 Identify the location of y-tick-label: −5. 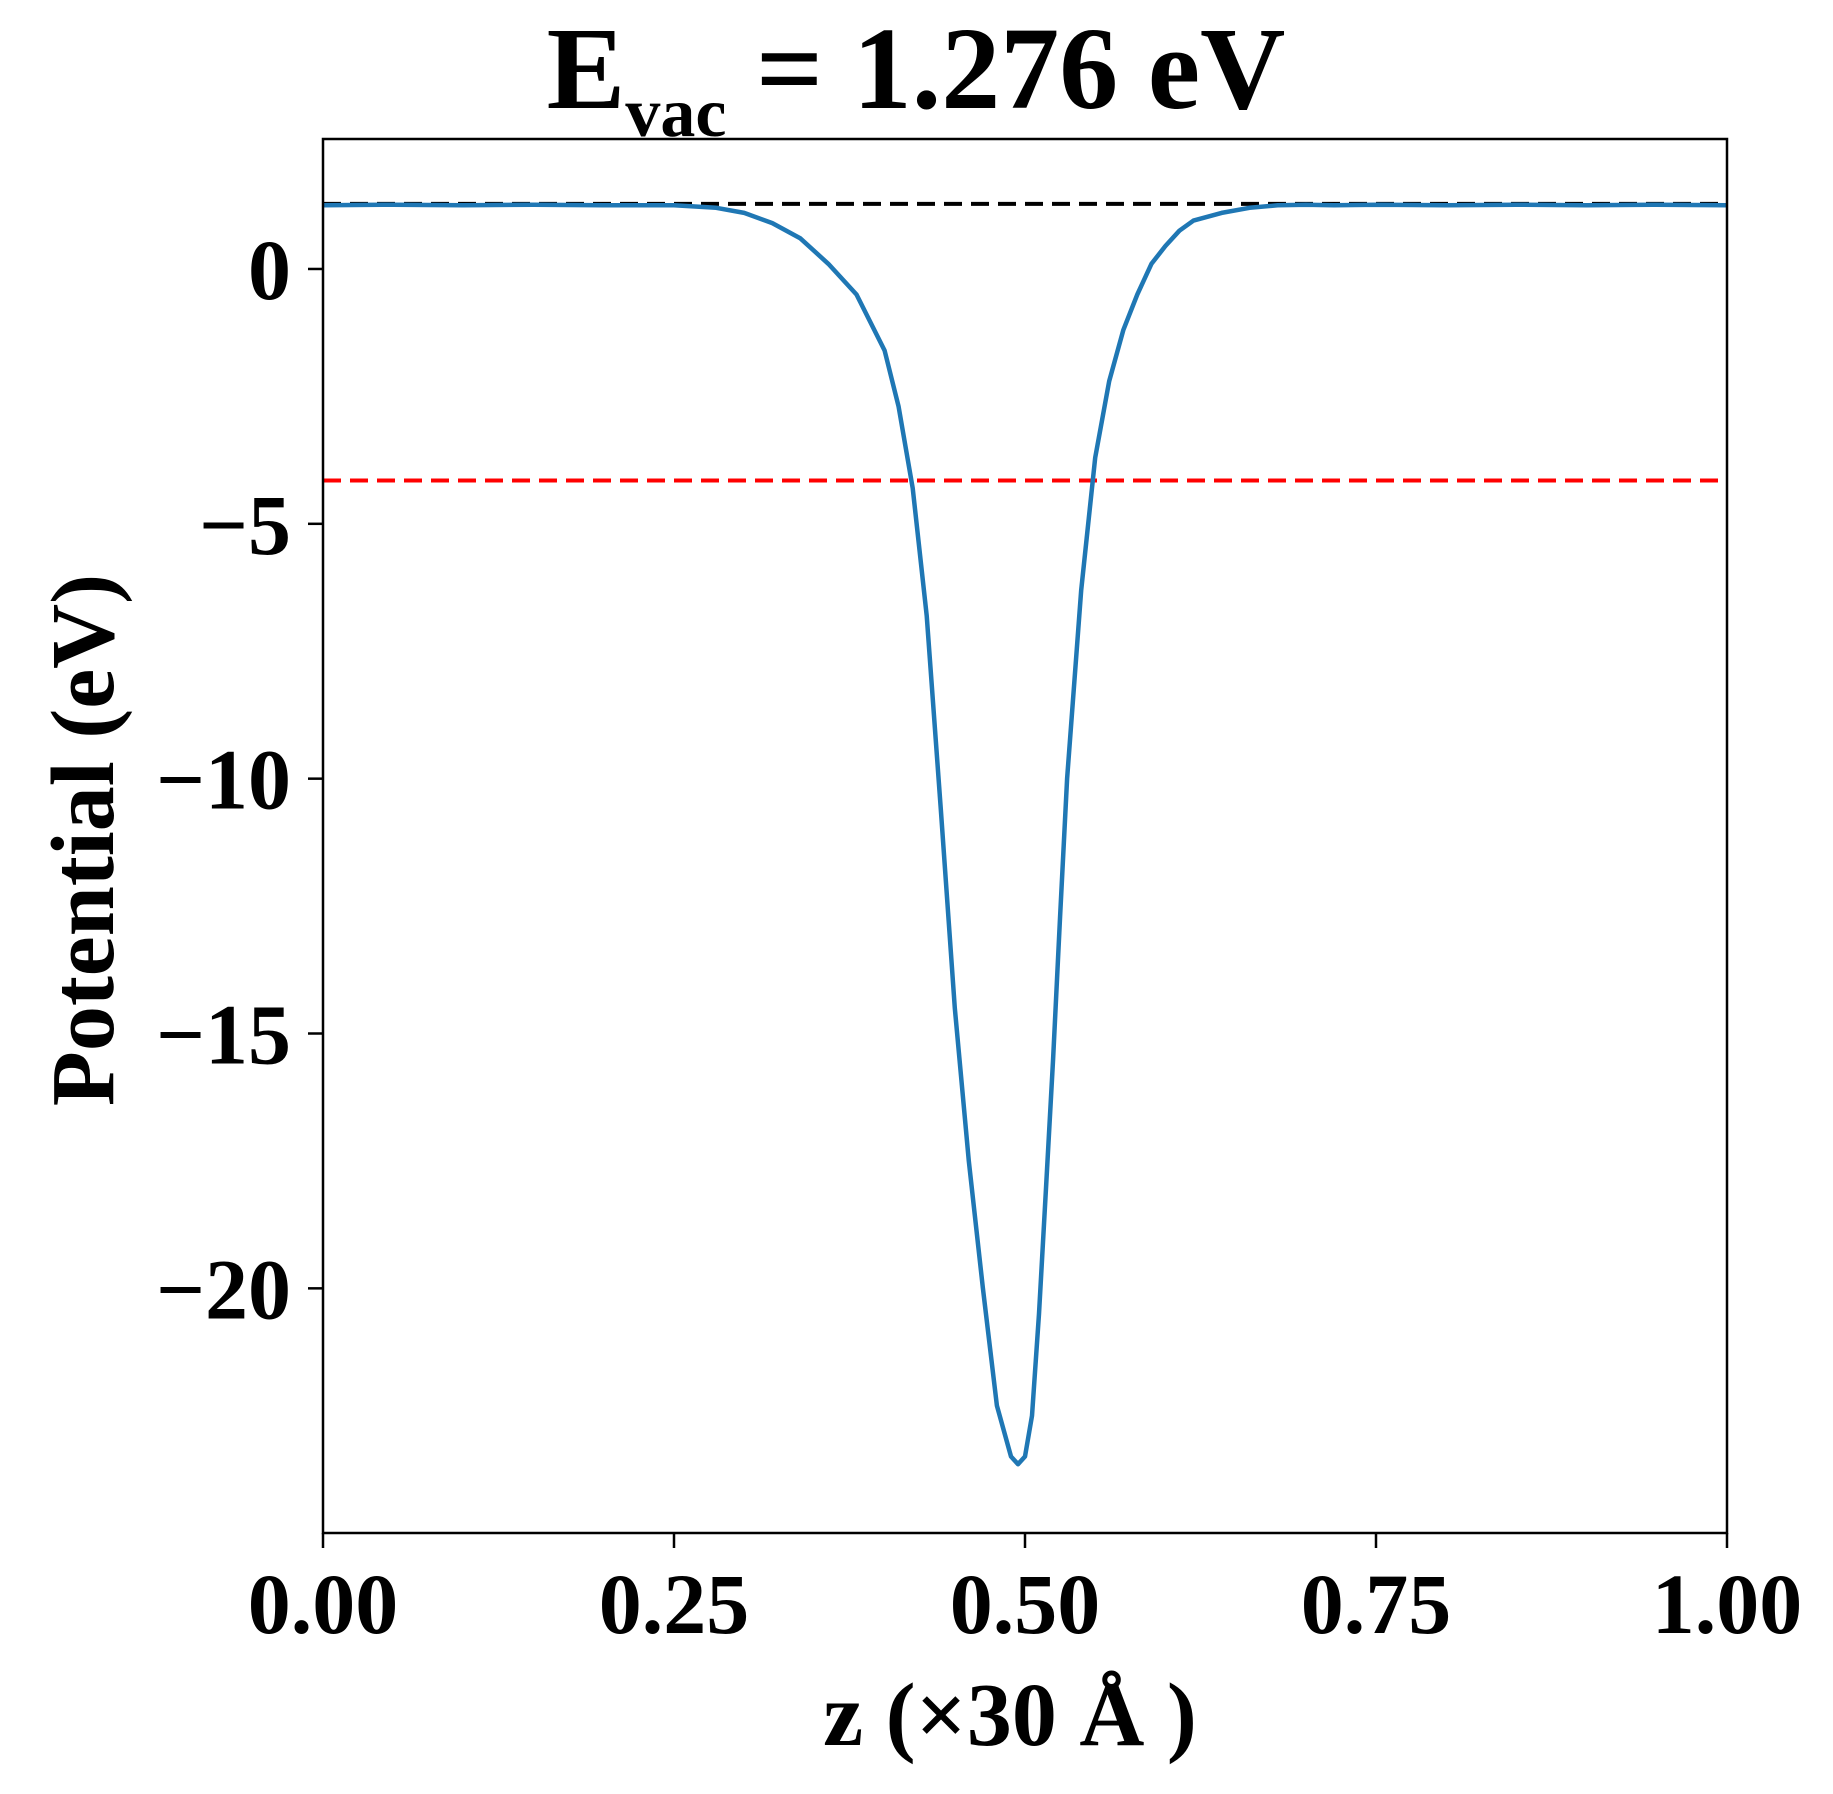
(245, 525).